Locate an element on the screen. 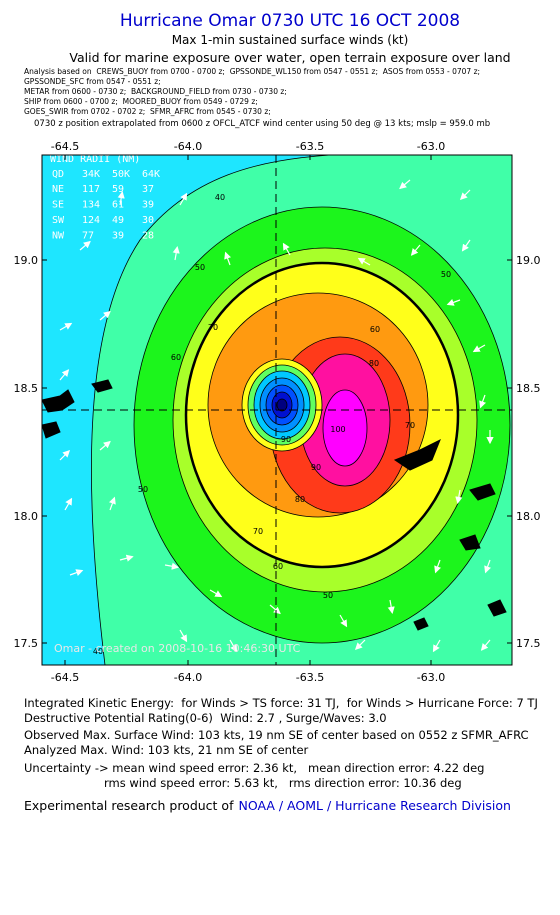  product-prefix: Experimental research product of is located at coordinates (129, 805).